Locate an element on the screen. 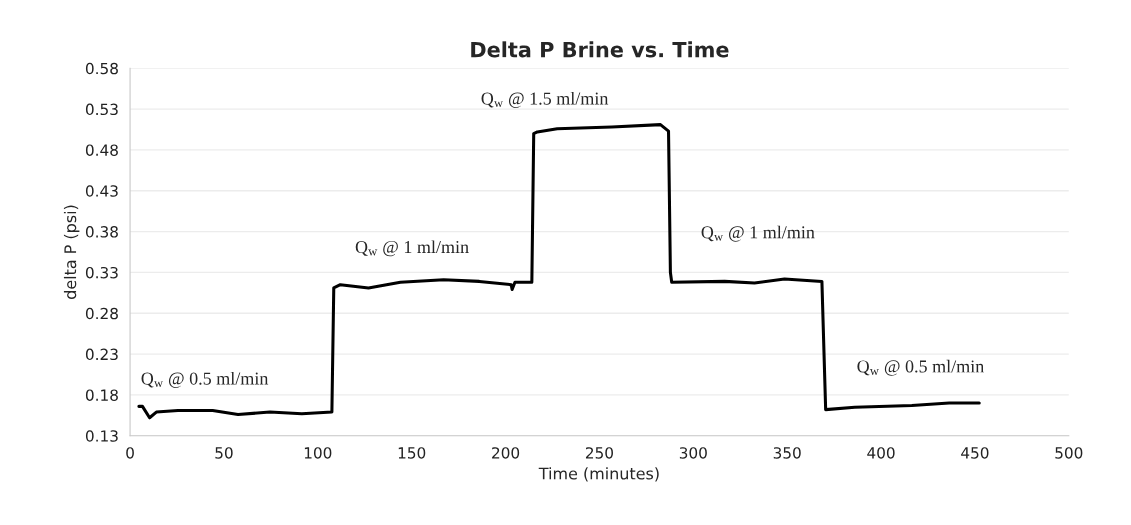 This screenshot has width=1131, height=525. x-tick-label: 450 is located at coordinates (975, 453).